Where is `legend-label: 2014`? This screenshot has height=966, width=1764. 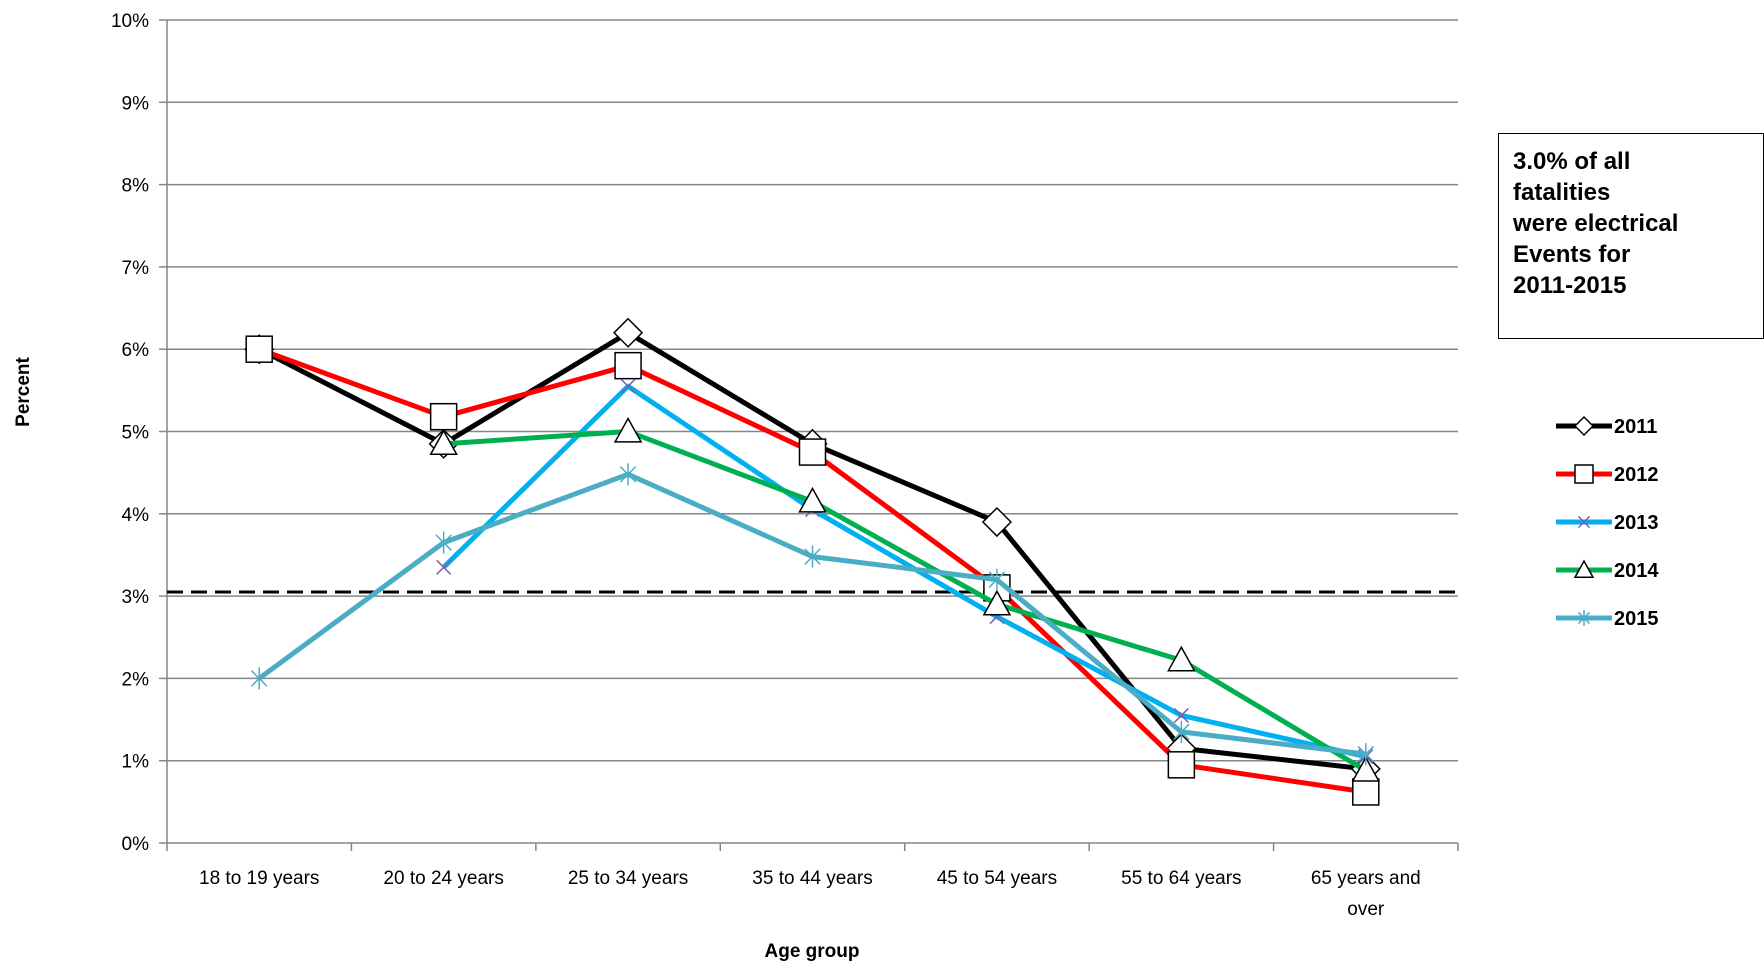
legend-label: 2014 is located at coordinates (1636, 571).